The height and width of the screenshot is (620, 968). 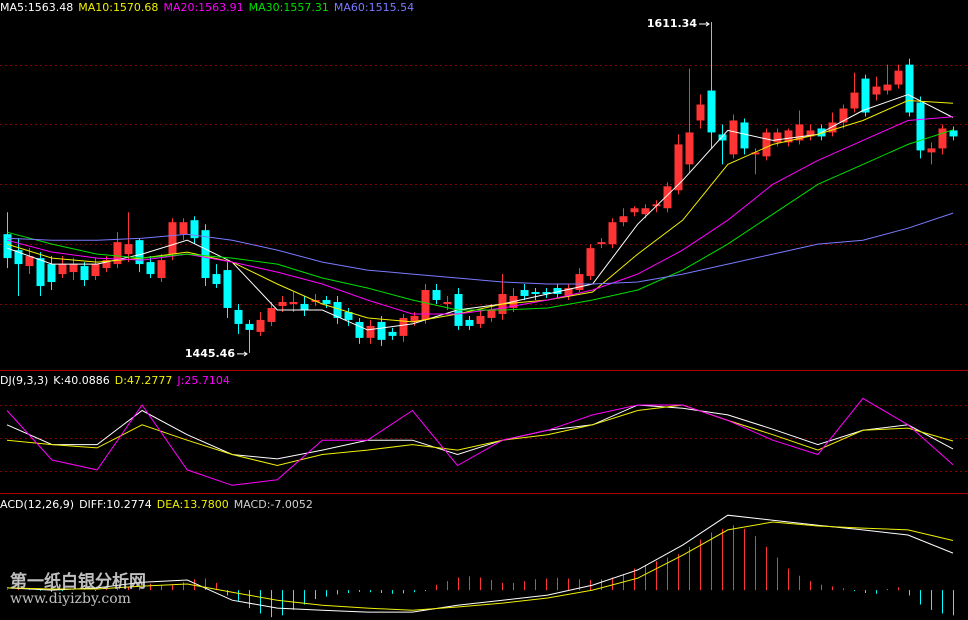 What do you see at coordinates (672, 23) in the screenshot?
I see `high-annotation: 1611.34` at bounding box center [672, 23].